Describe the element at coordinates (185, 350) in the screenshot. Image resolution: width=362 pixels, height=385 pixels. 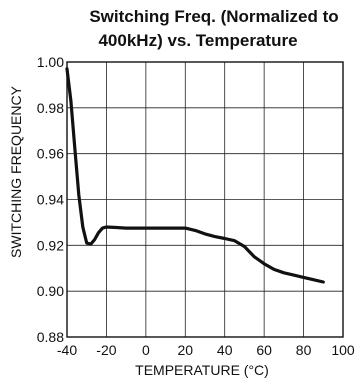
I see `x-tick-label: 20` at that location.